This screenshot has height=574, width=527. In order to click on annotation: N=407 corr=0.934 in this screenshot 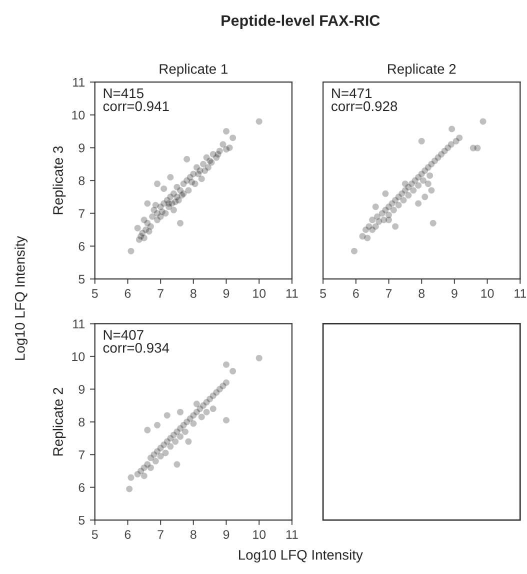, I will do `click(136, 341)`.